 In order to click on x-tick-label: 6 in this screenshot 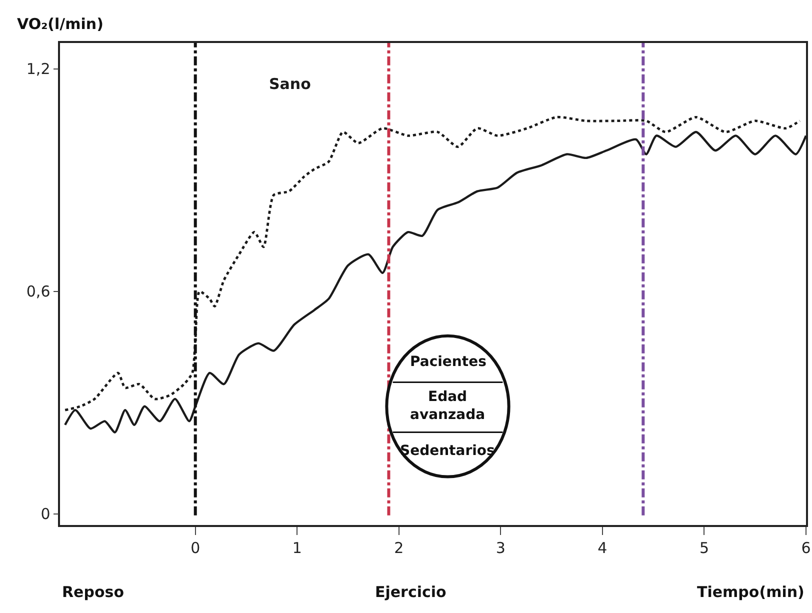, I will do `click(806, 547)`.